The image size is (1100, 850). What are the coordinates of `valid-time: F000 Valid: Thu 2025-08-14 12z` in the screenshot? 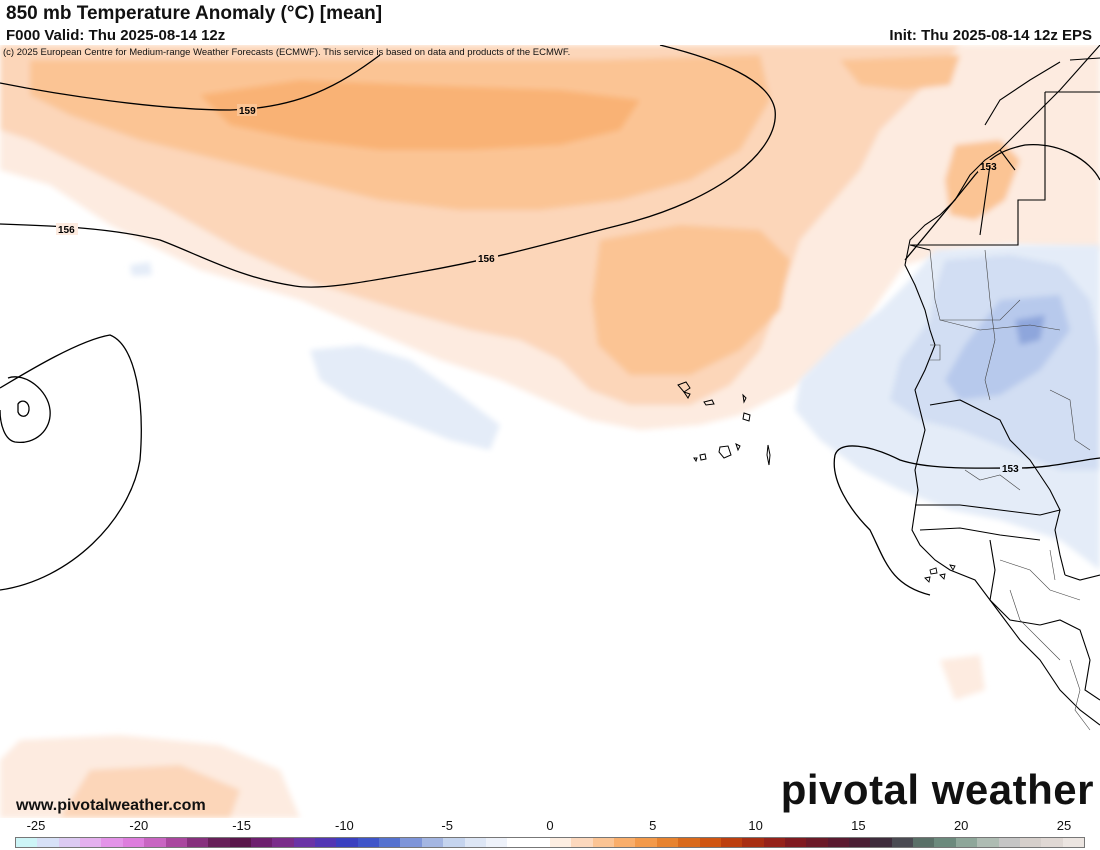 It's located at (116, 35).